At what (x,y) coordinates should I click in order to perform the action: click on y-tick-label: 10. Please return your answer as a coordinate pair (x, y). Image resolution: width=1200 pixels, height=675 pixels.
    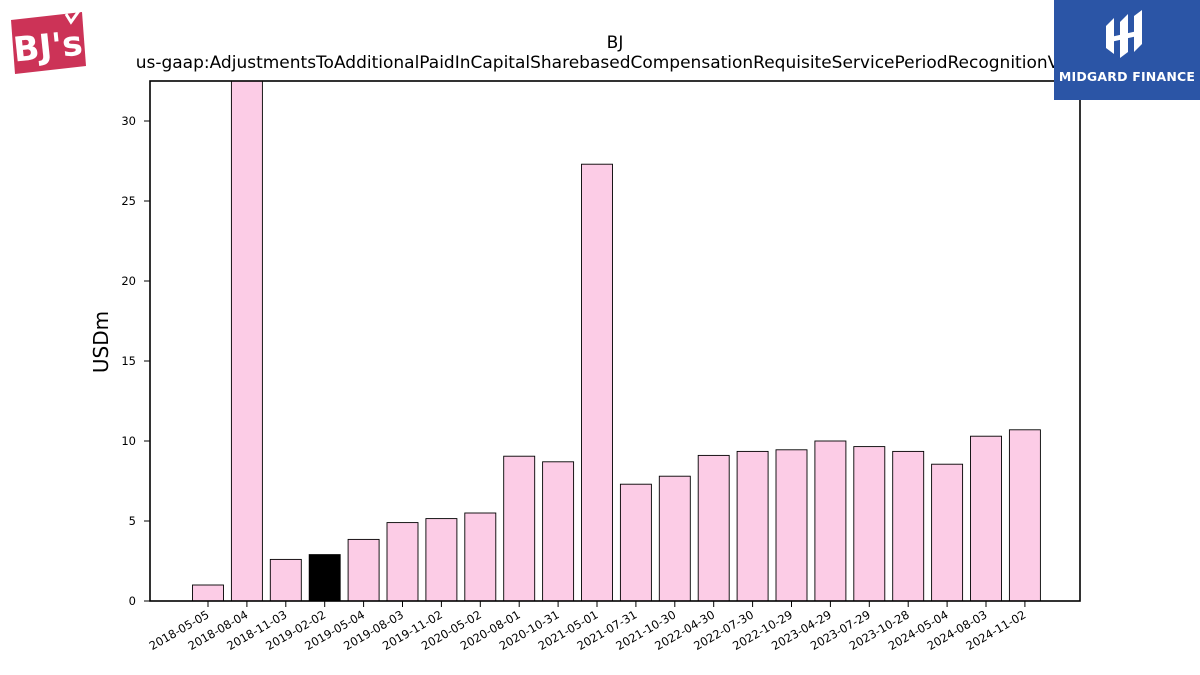
    Looking at the image, I should click on (128, 441).